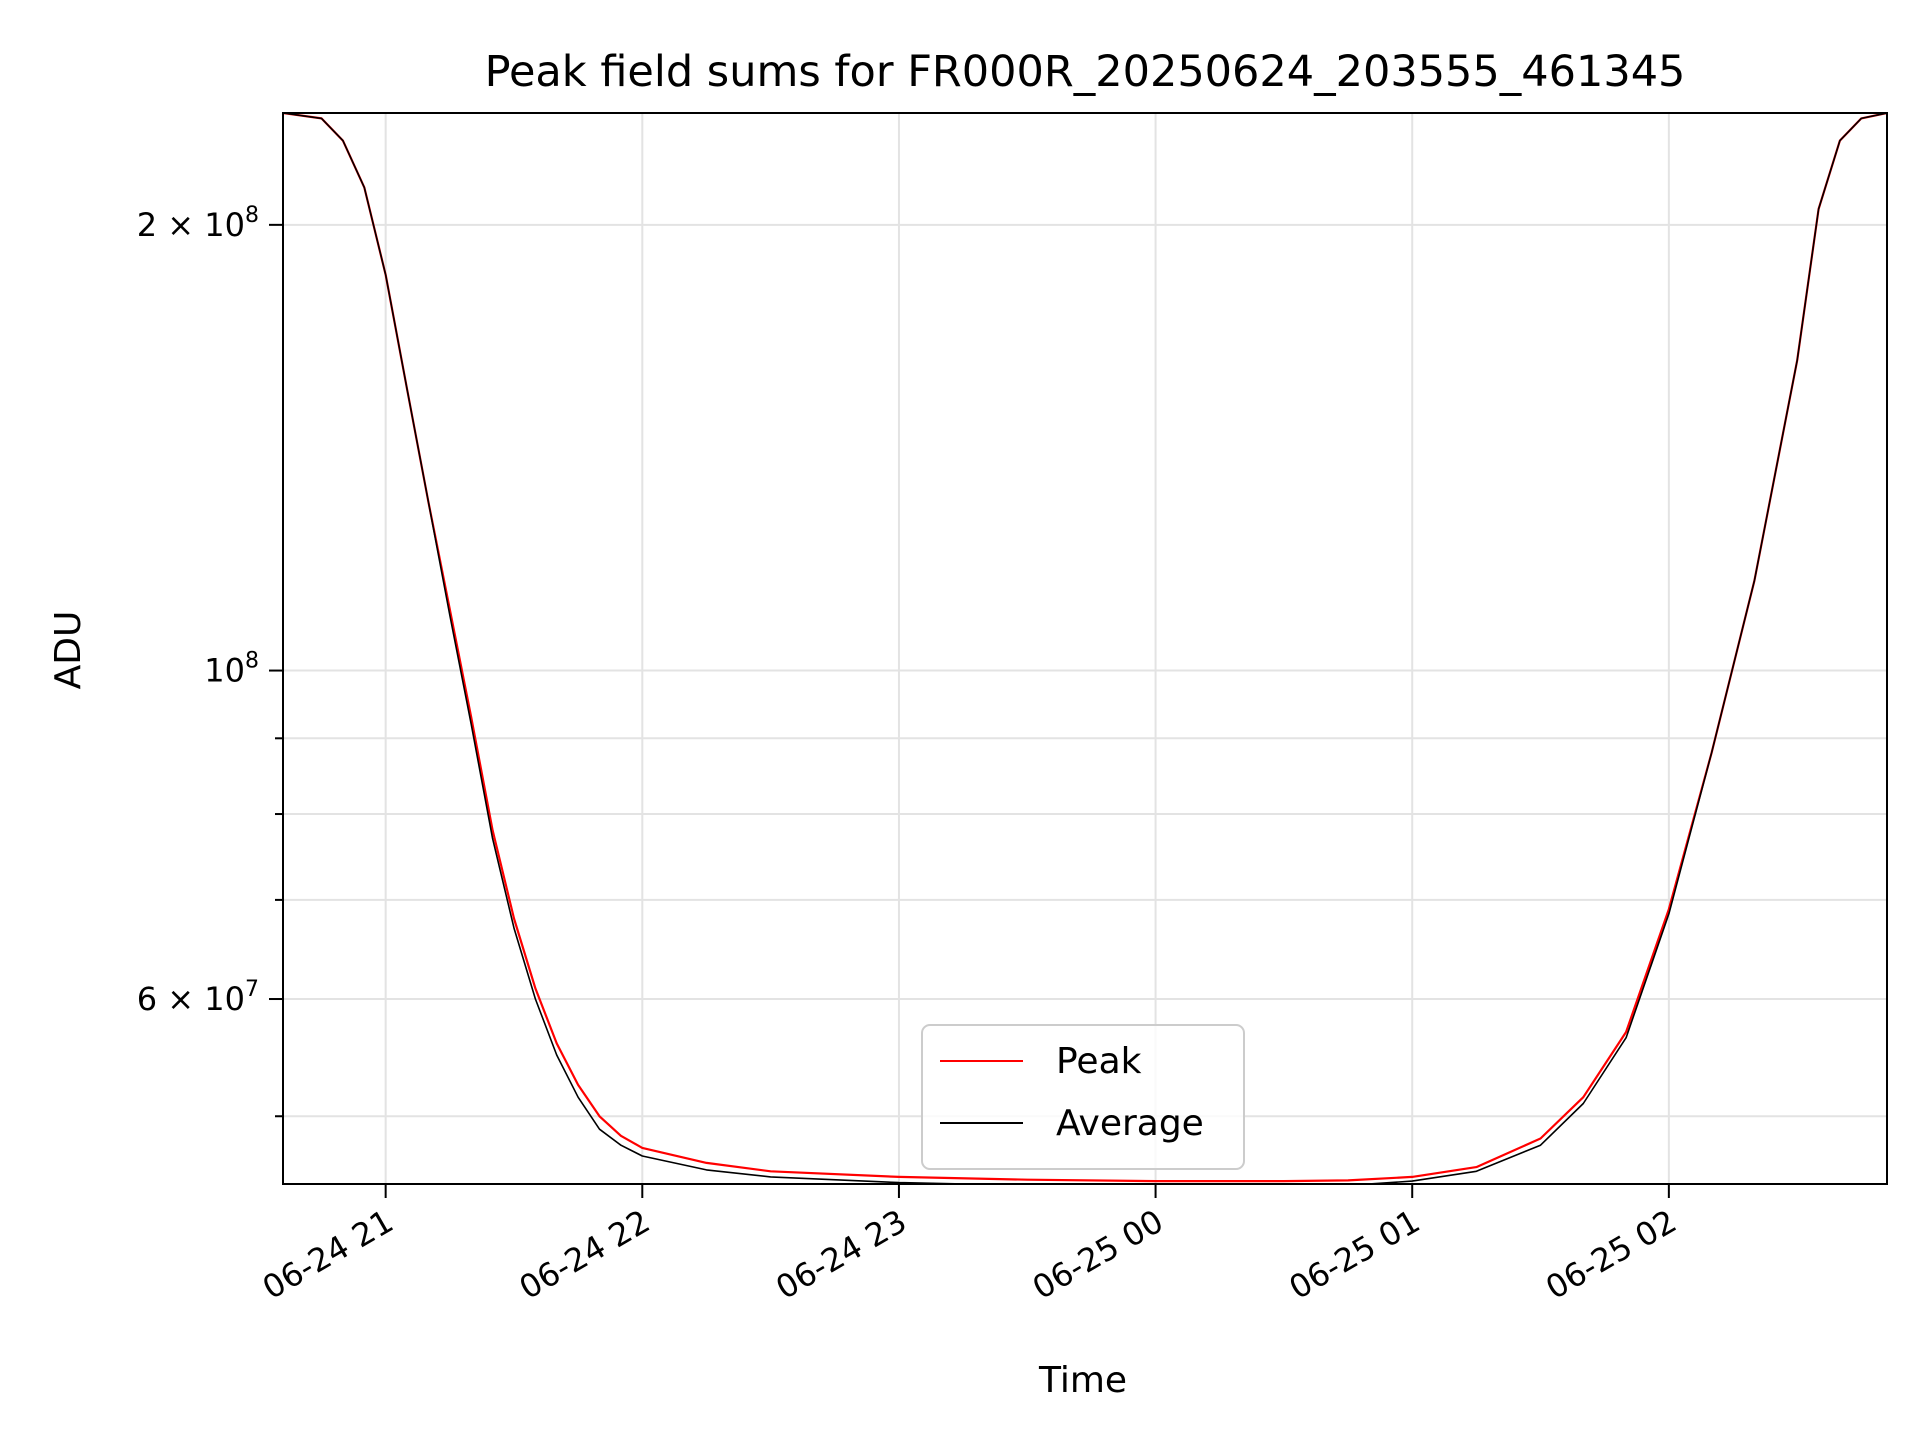  Describe the element at coordinates (198, 997) in the screenshot. I see `y-tick-label: 6 × 107` at that location.